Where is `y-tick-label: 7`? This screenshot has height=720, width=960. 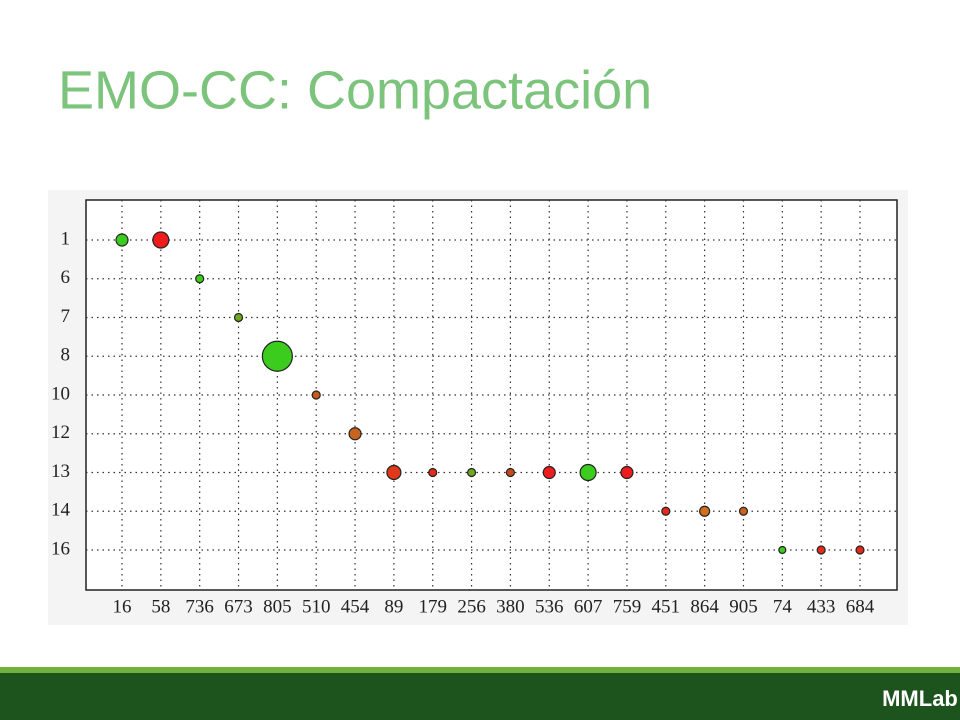 y-tick-label: 7 is located at coordinates (66, 316).